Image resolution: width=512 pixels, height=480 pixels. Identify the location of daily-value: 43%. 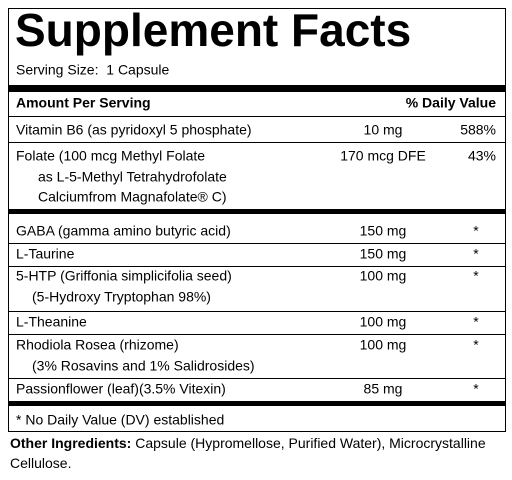
(482, 156).